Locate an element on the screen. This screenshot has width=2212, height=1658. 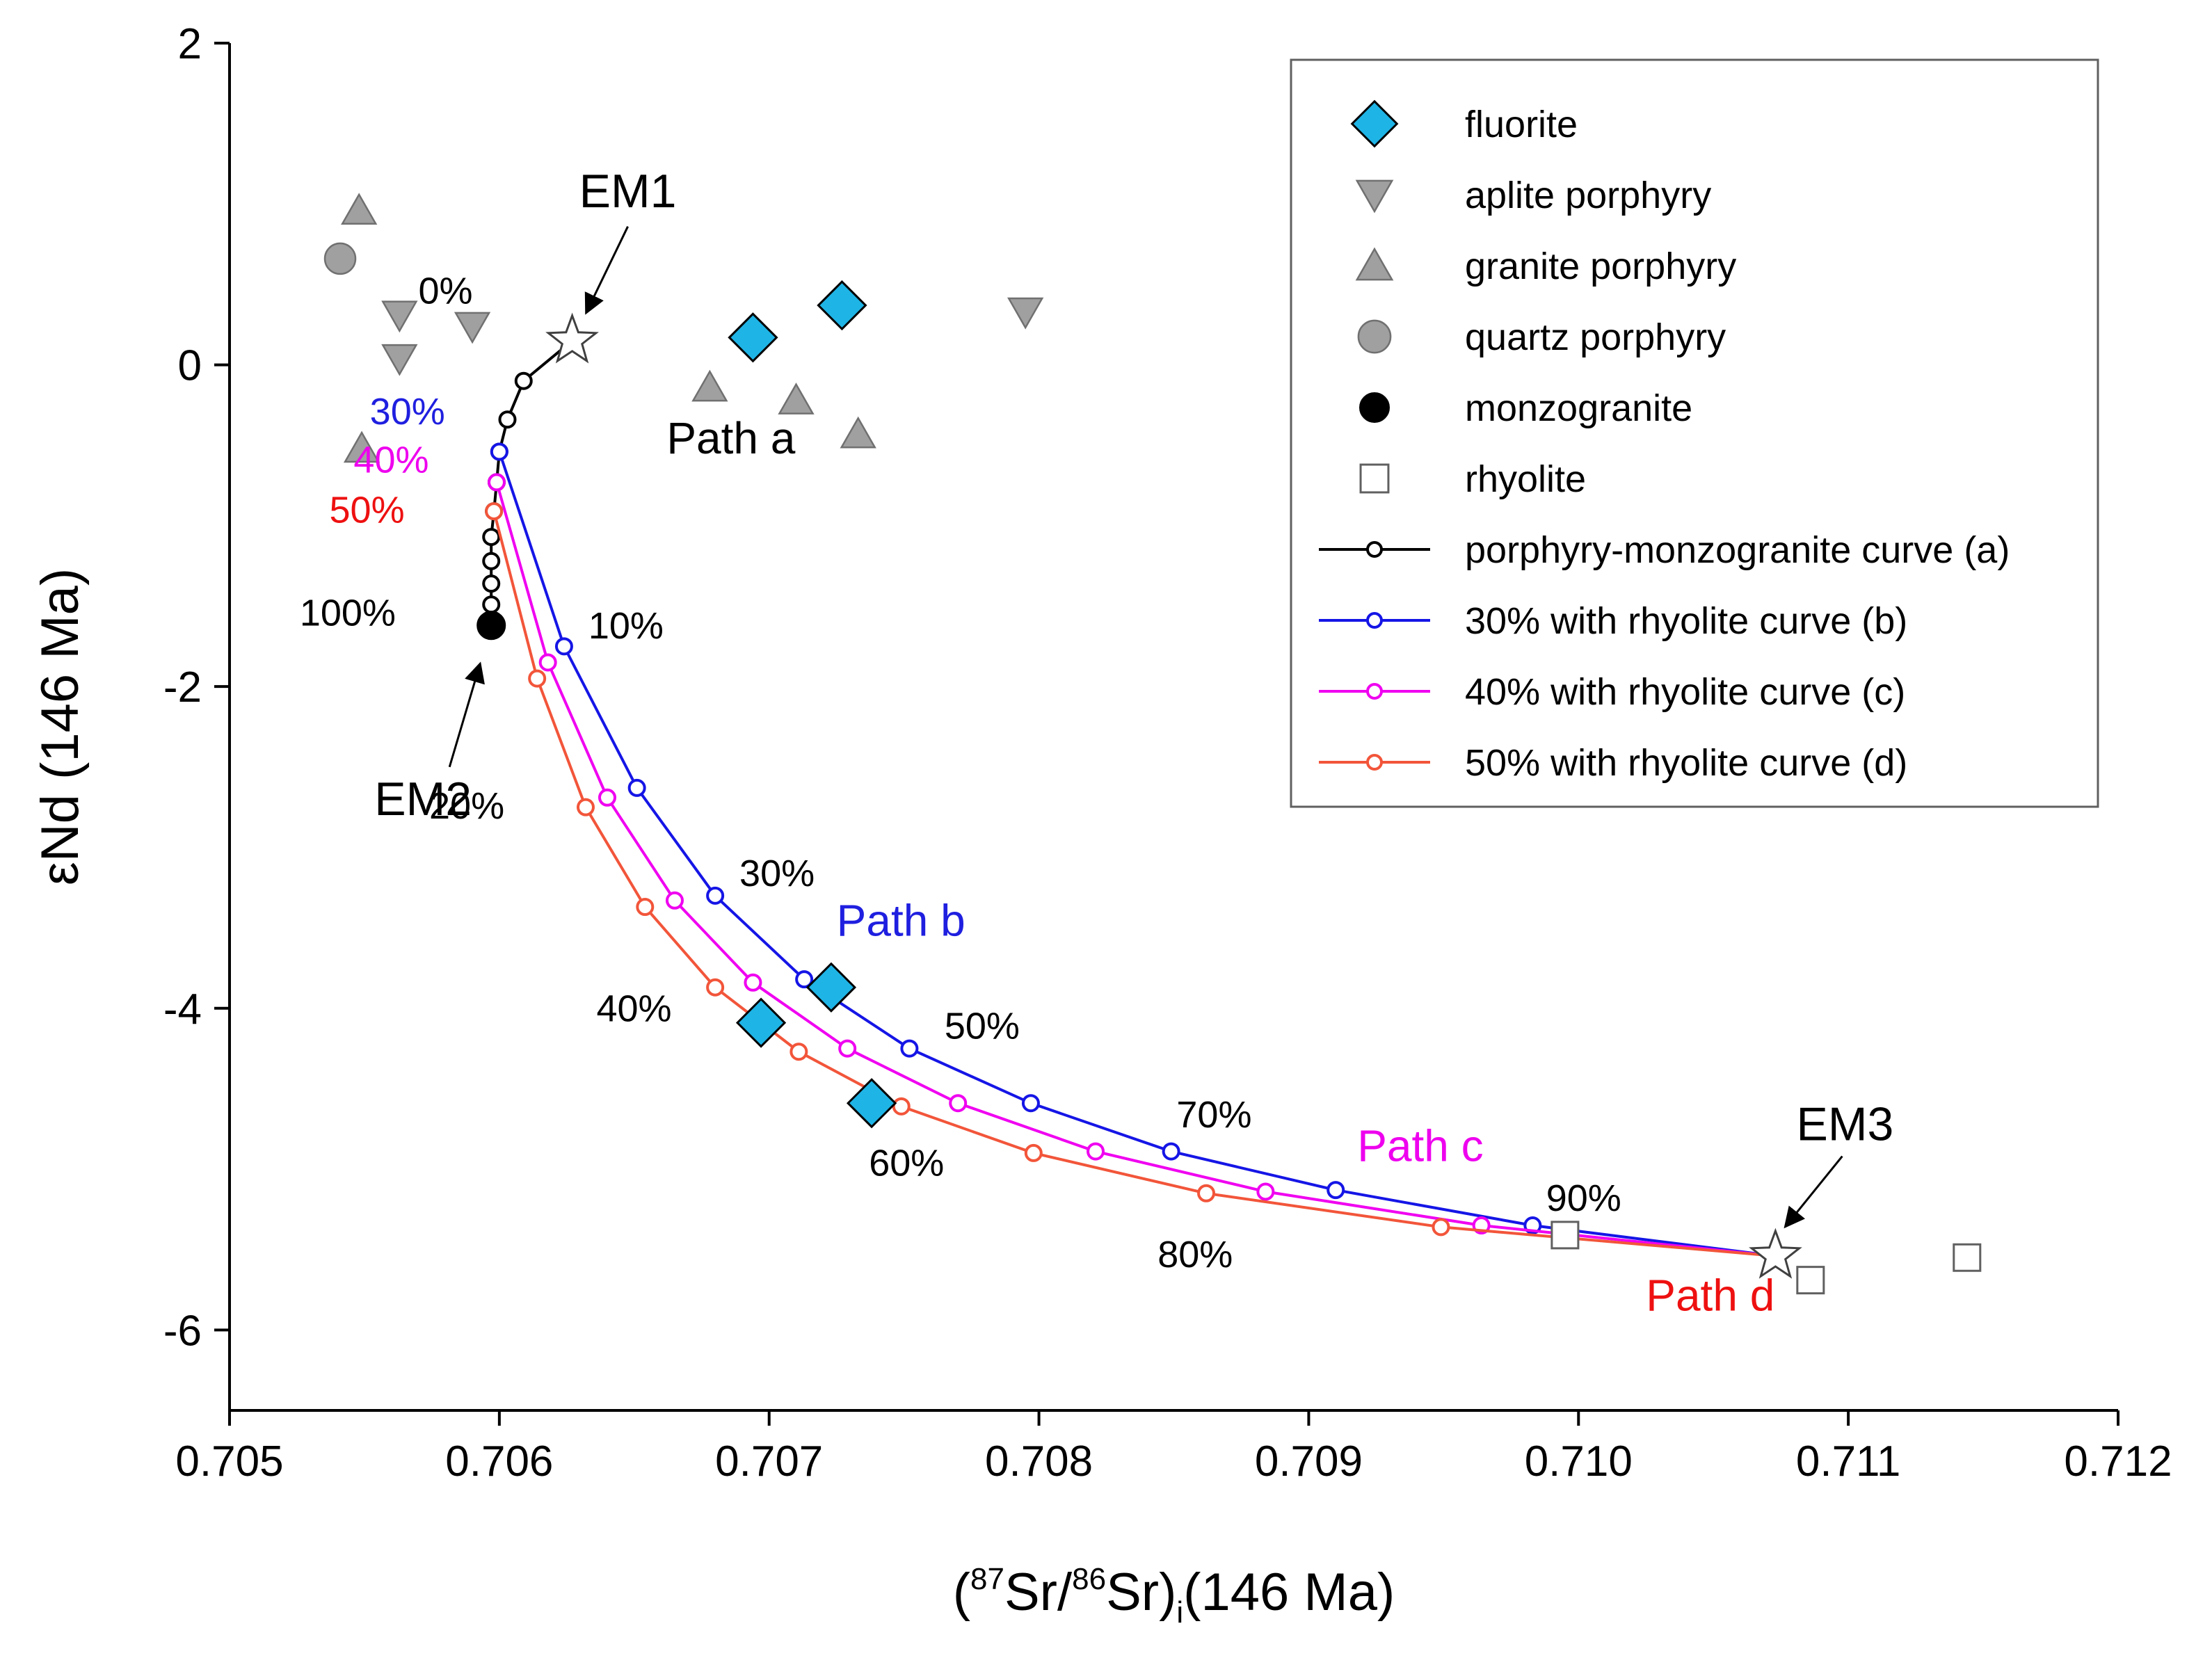
x-tick-label: 0.709 is located at coordinates (1309, 1462).